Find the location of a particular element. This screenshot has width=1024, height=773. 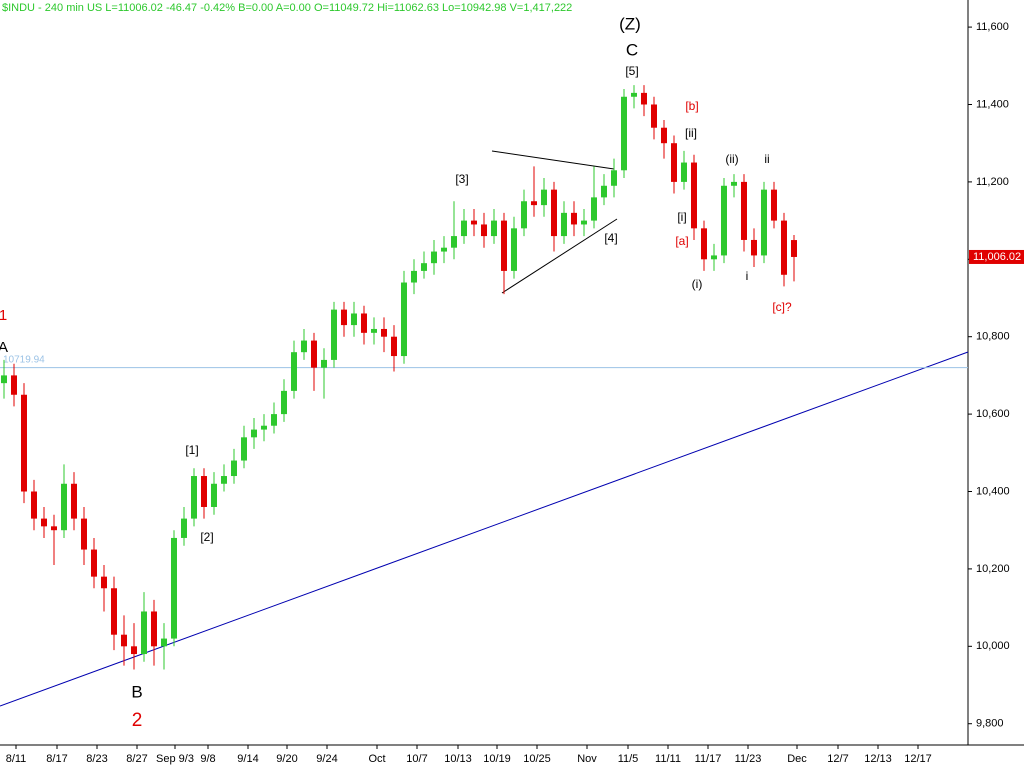

y-tick-label: 10,600 is located at coordinates (993, 414).